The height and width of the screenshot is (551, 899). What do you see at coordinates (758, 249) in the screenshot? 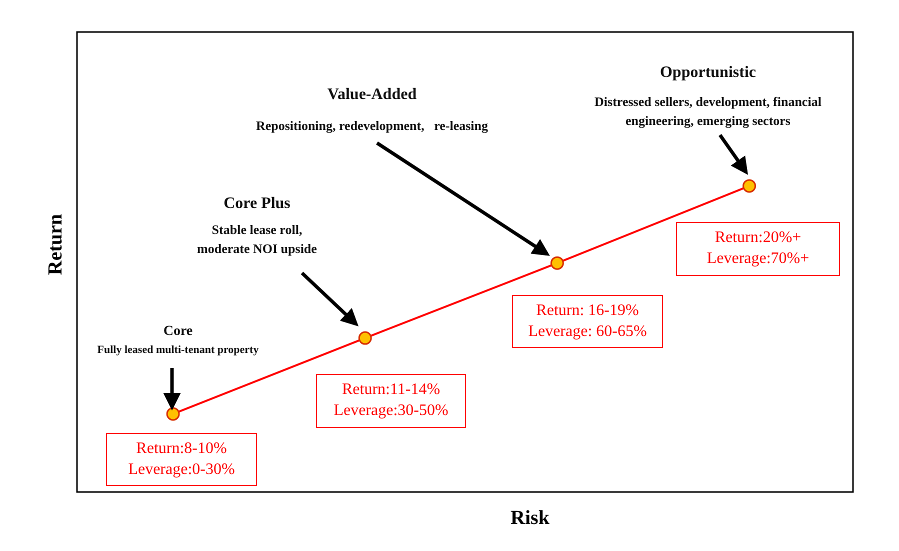
I see `annotation: Return:20%+ Leverage:70%+` at bounding box center [758, 249].